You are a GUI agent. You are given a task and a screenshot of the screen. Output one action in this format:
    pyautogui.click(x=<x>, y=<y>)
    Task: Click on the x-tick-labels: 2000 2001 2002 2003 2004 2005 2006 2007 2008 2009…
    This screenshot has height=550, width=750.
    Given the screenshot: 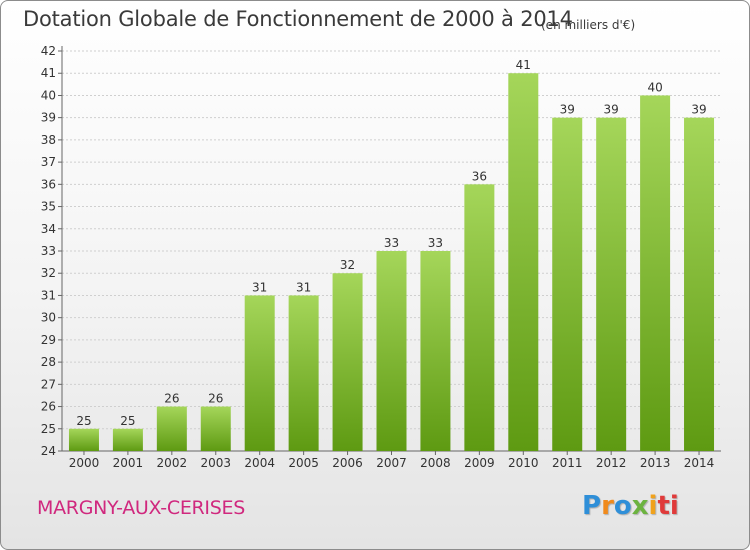 What is the action you would take?
    pyautogui.click(x=392, y=463)
    